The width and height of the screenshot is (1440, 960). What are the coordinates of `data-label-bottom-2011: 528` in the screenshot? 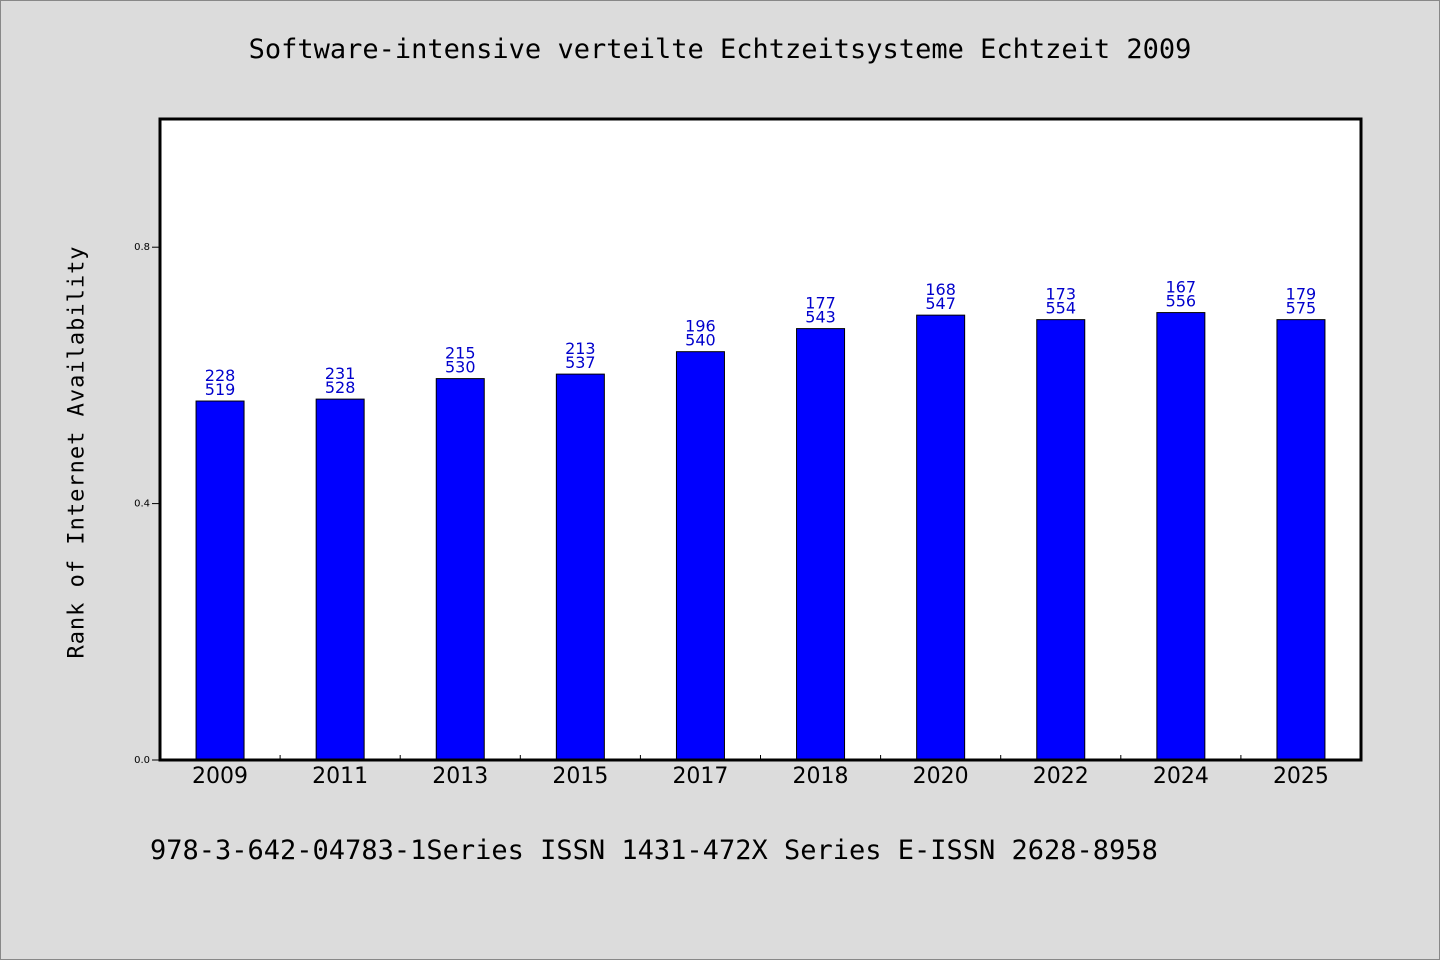 It's located at (340, 387).